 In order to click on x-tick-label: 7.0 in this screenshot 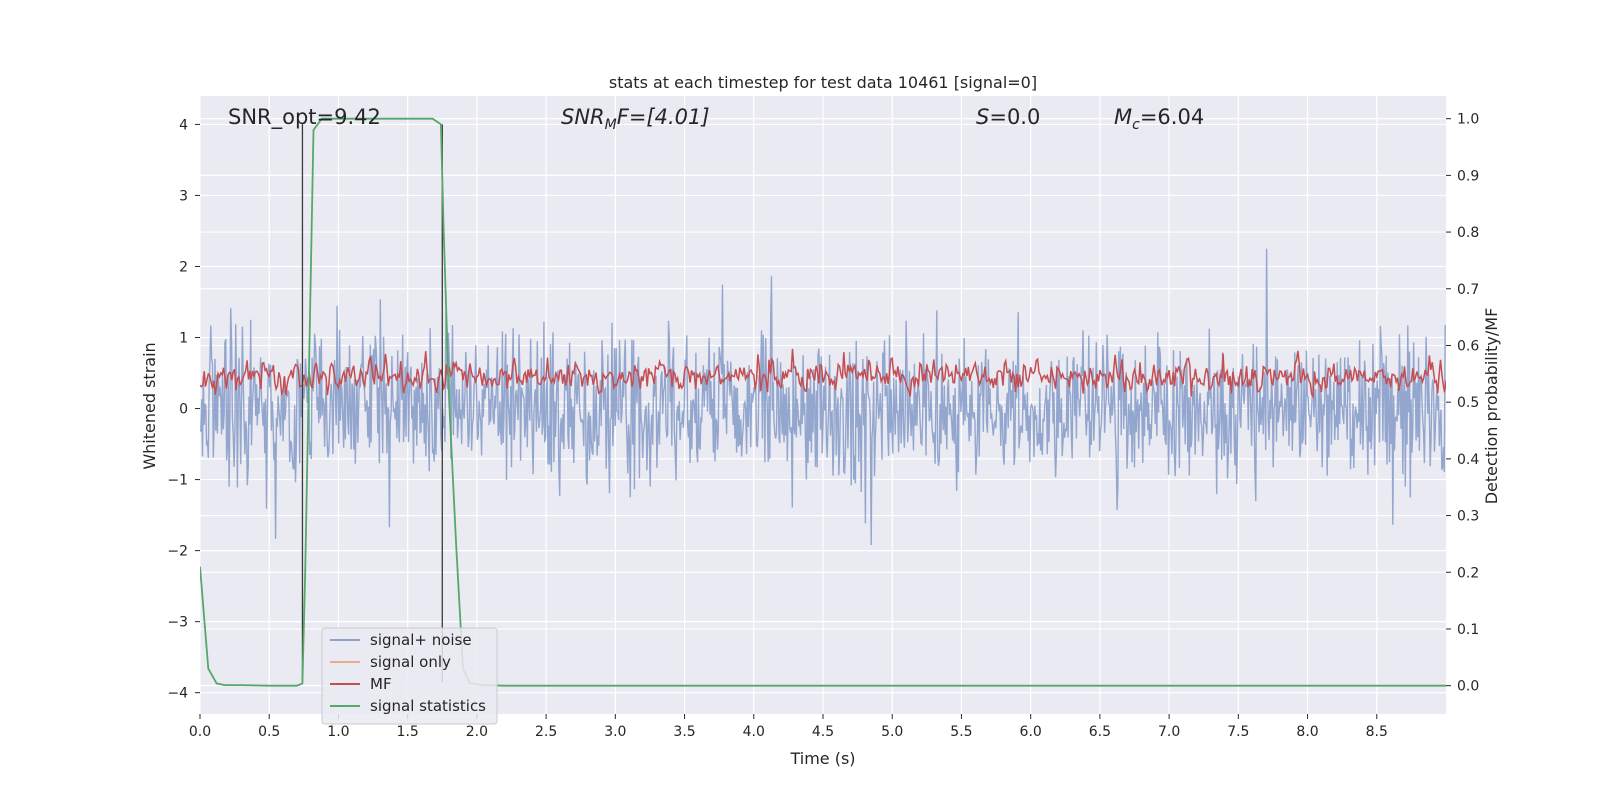, I will do `click(1169, 732)`.